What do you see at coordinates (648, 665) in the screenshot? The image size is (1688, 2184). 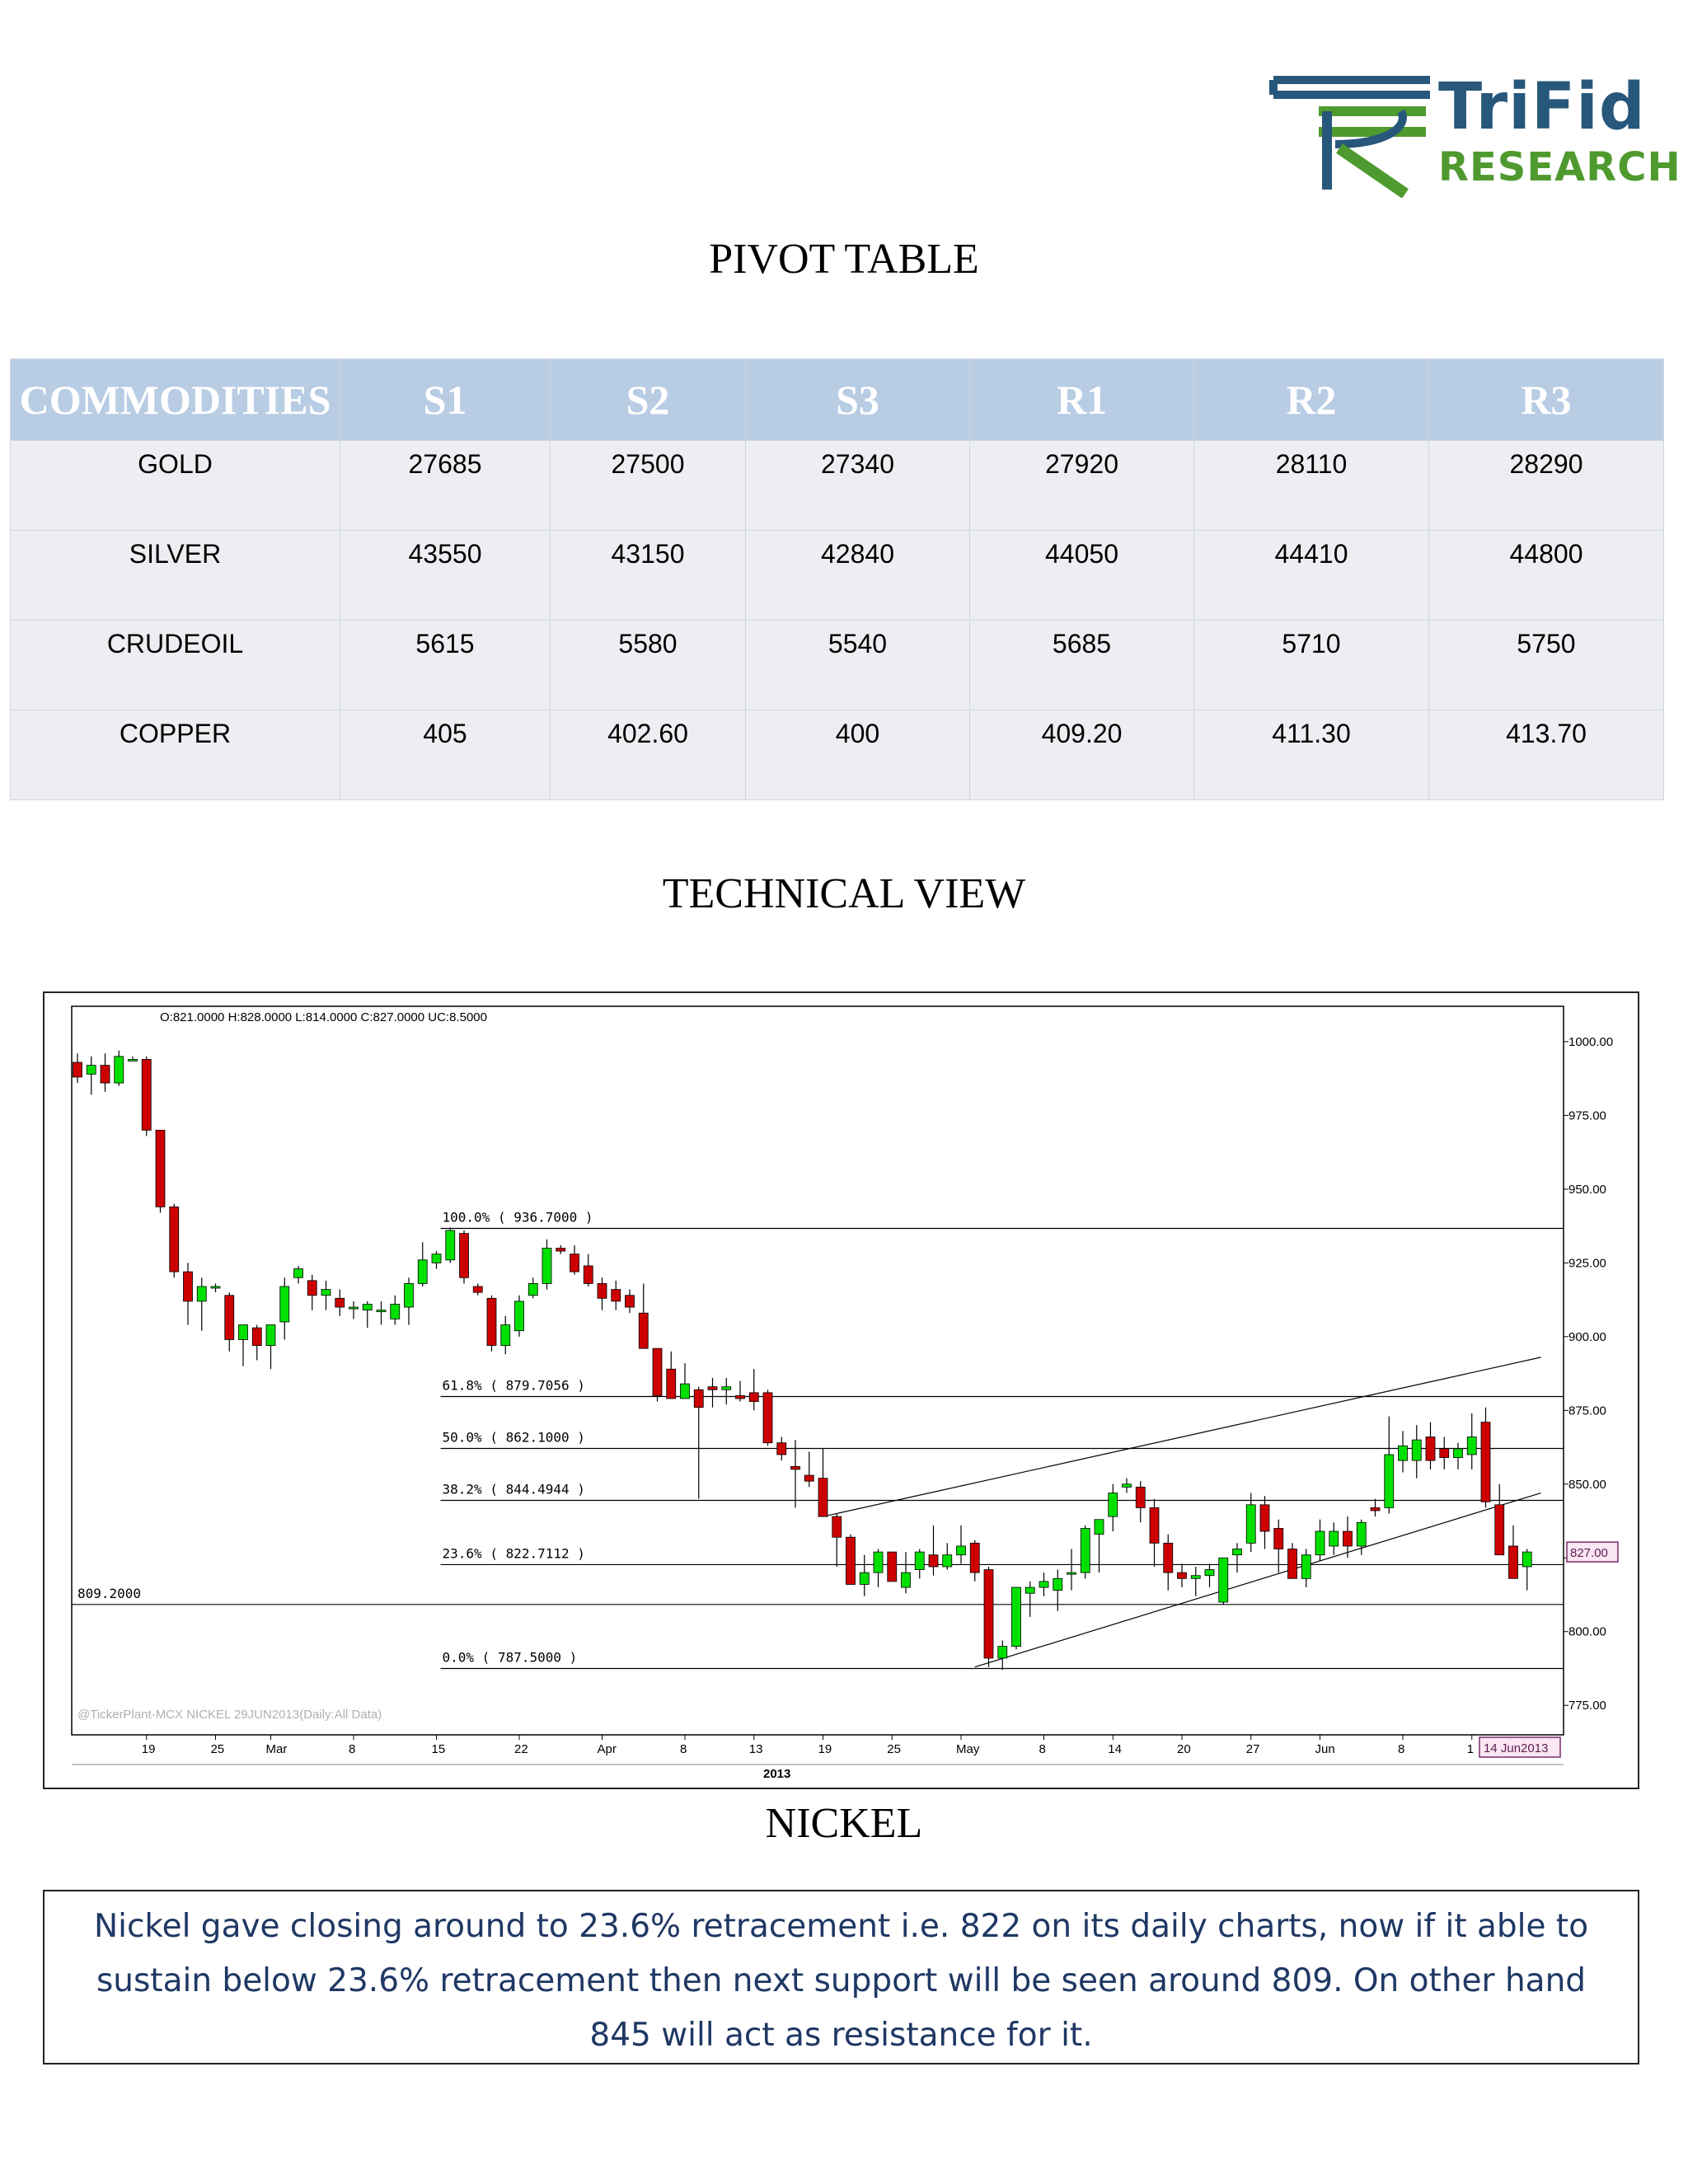 I see `table-cell: 5580` at bounding box center [648, 665].